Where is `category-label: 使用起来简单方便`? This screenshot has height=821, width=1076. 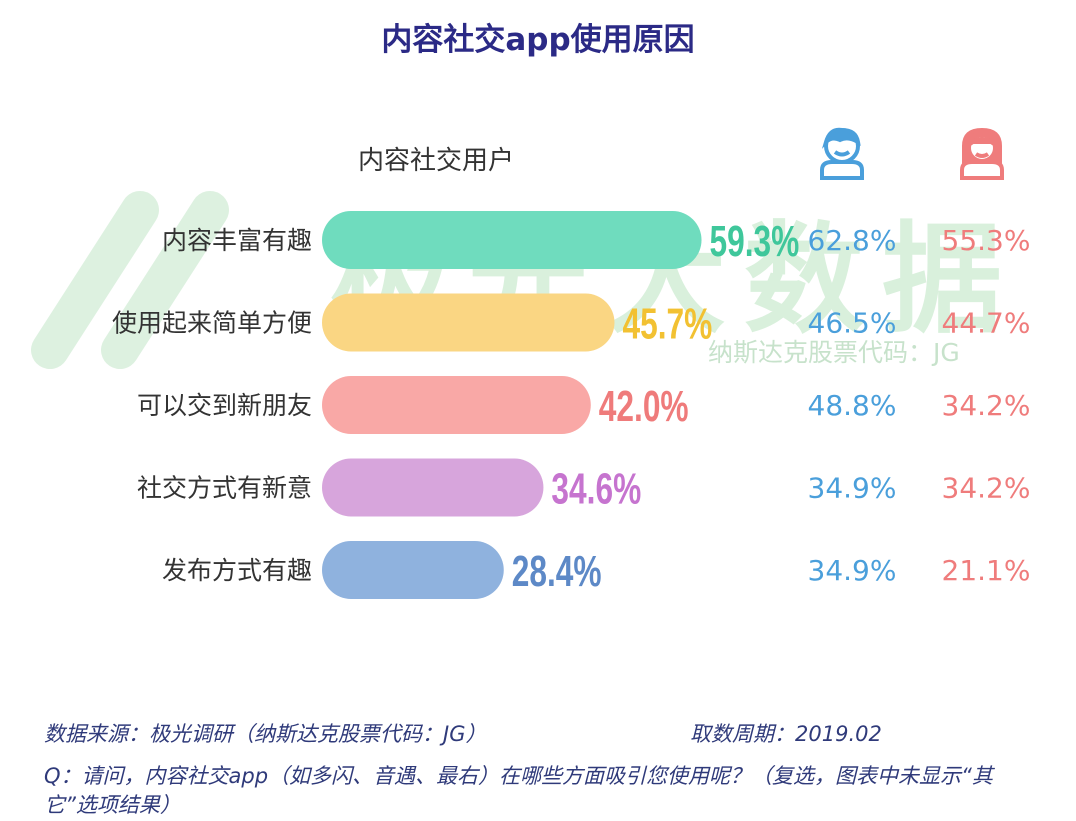
category-label: 使用起来简单方便 is located at coordinates (212, 323).